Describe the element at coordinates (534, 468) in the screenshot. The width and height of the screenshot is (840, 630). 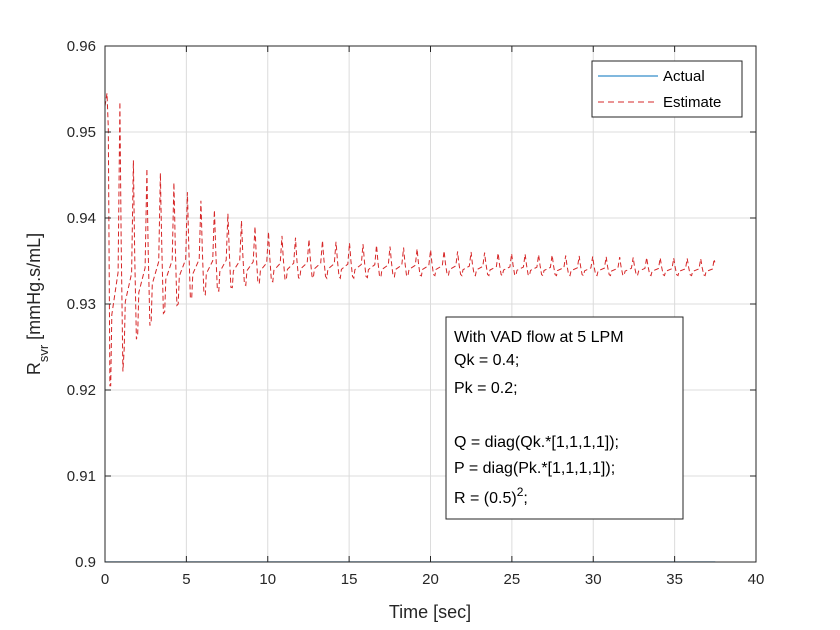
I see `annotation-line-6: P = diag(Pk.*[1,1,1,1]);` at that location.